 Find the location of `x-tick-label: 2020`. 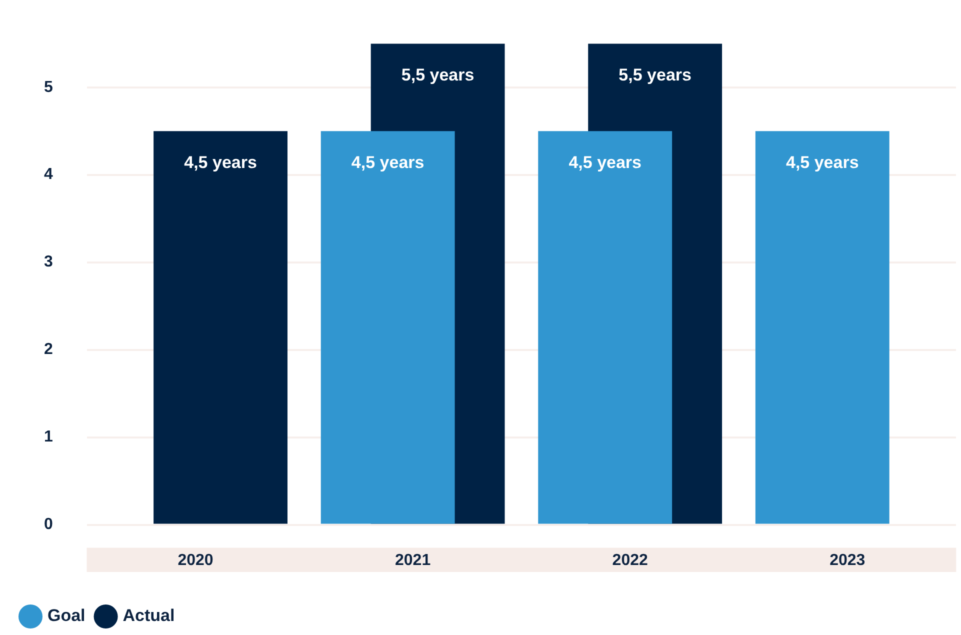

x-tick-label: 2020 is located at coordinates (196, 560).